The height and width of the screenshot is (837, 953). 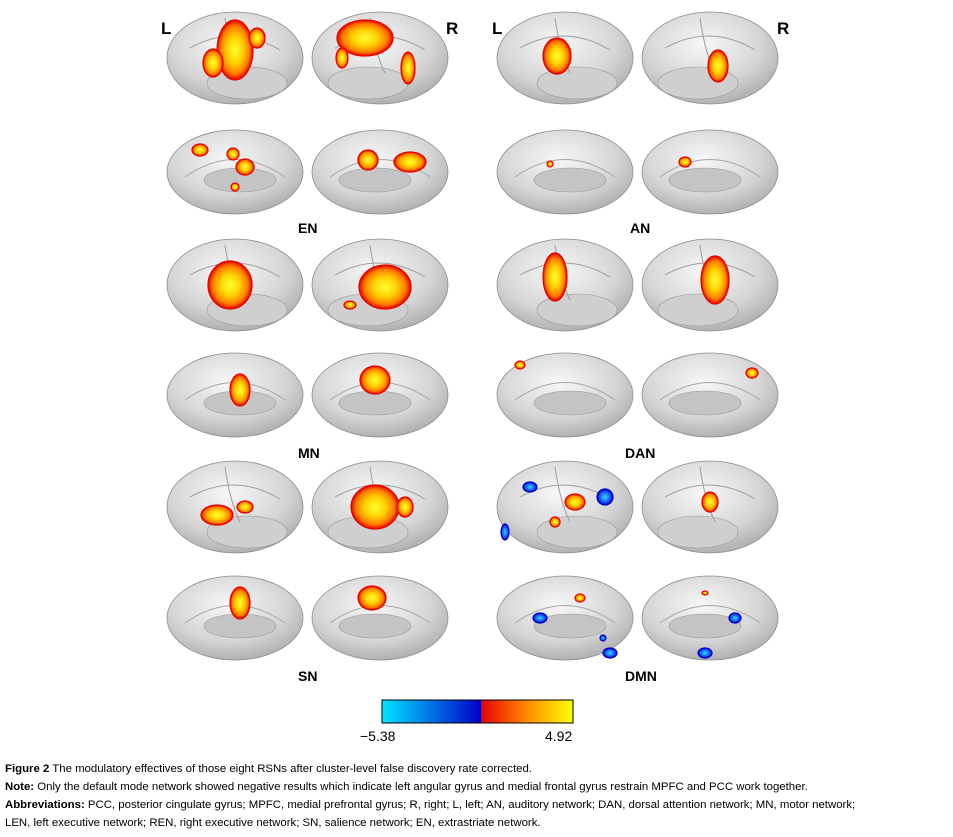 What do you see at coordinates (166, 28) in the screenshot?
I see `hemisphere-label-left: L` at bounding box center [166, 28].